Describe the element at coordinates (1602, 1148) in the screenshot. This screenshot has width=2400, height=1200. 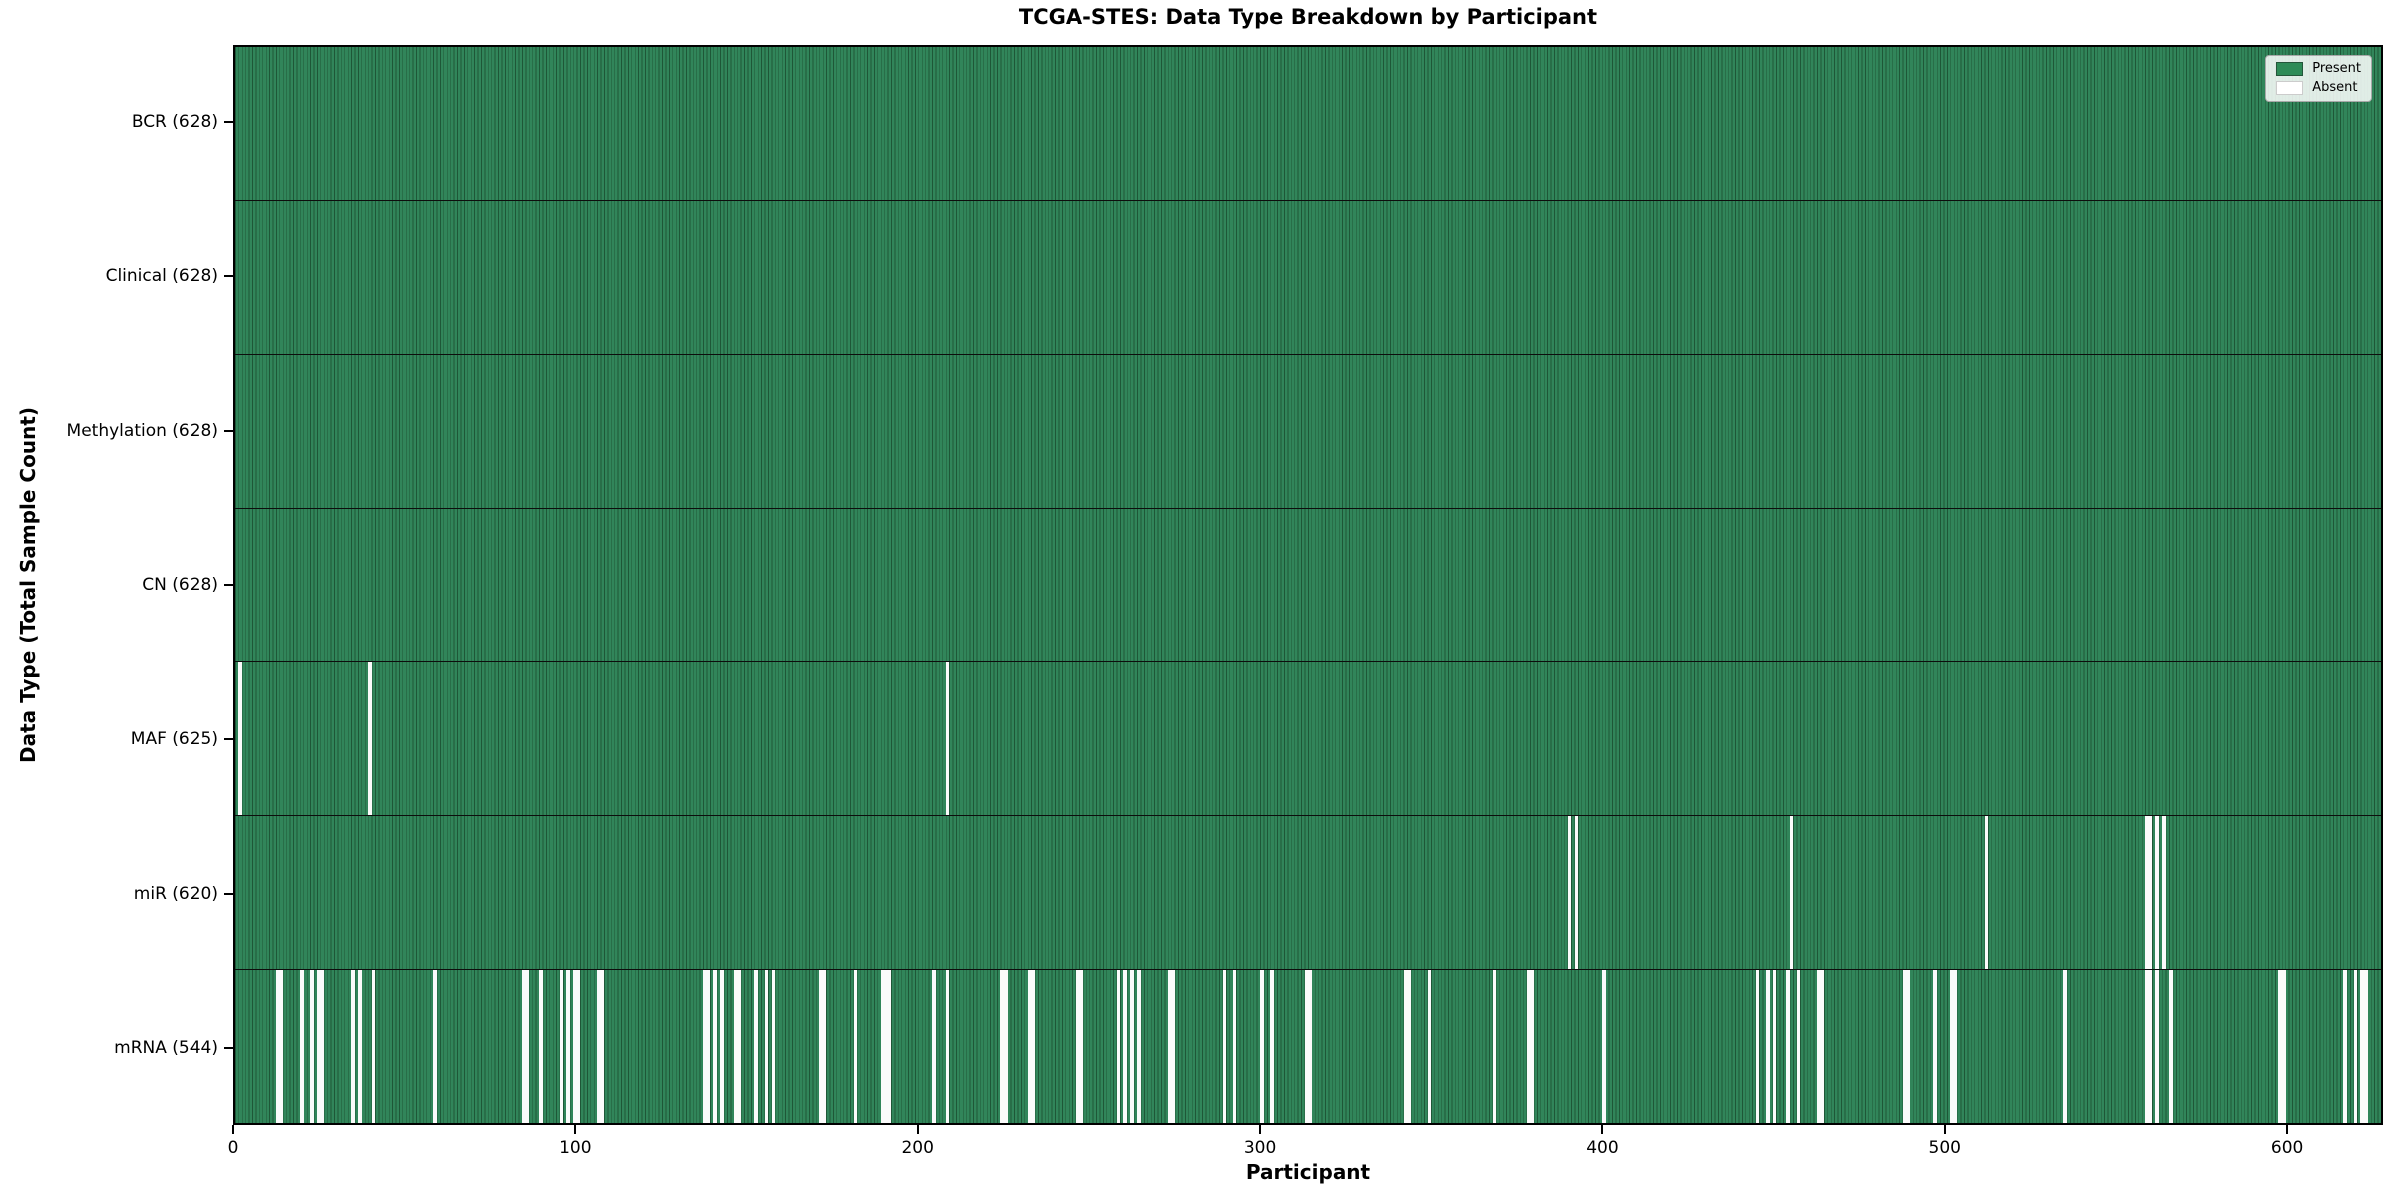
I see `x-tick-label-400: 400` at that location.